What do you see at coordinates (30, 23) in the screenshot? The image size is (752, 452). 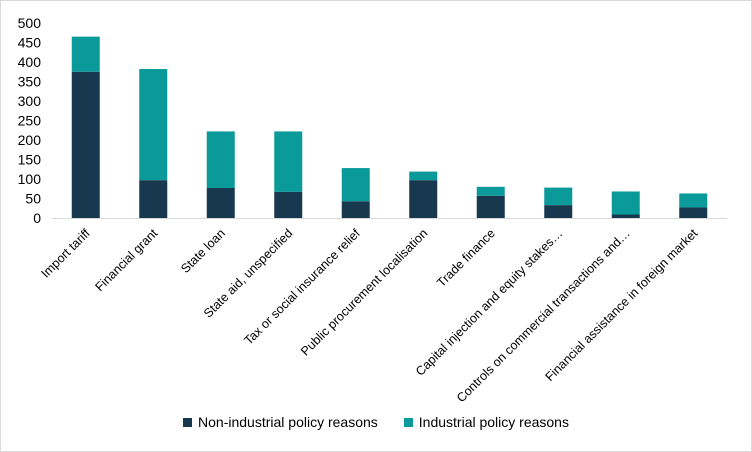 I see `y-tick-label: 500` at bounding box center [30, 23].